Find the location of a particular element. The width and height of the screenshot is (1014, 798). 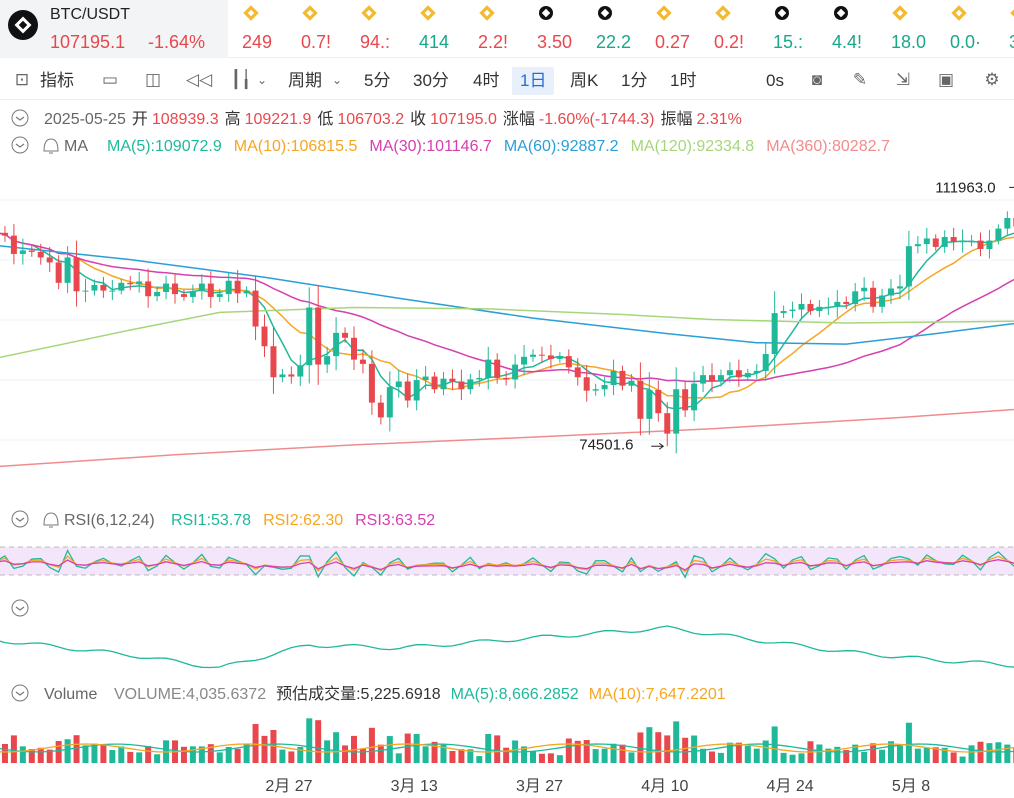

price-change: -1.64% is located at coordinates (177, 42).